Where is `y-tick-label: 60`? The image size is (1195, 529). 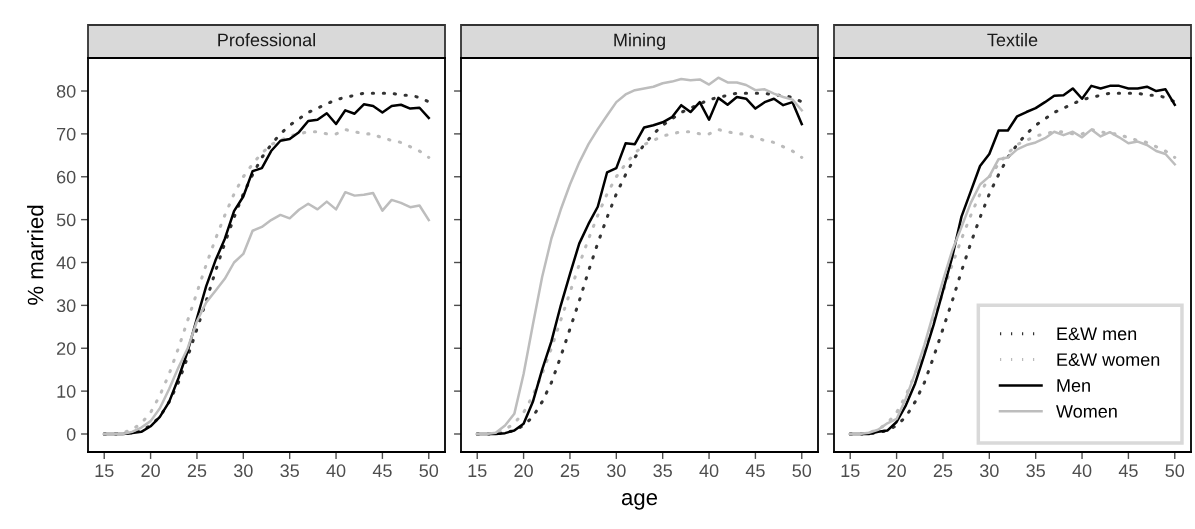
y-tick-label: 60 is located at coordinates (66, 177).